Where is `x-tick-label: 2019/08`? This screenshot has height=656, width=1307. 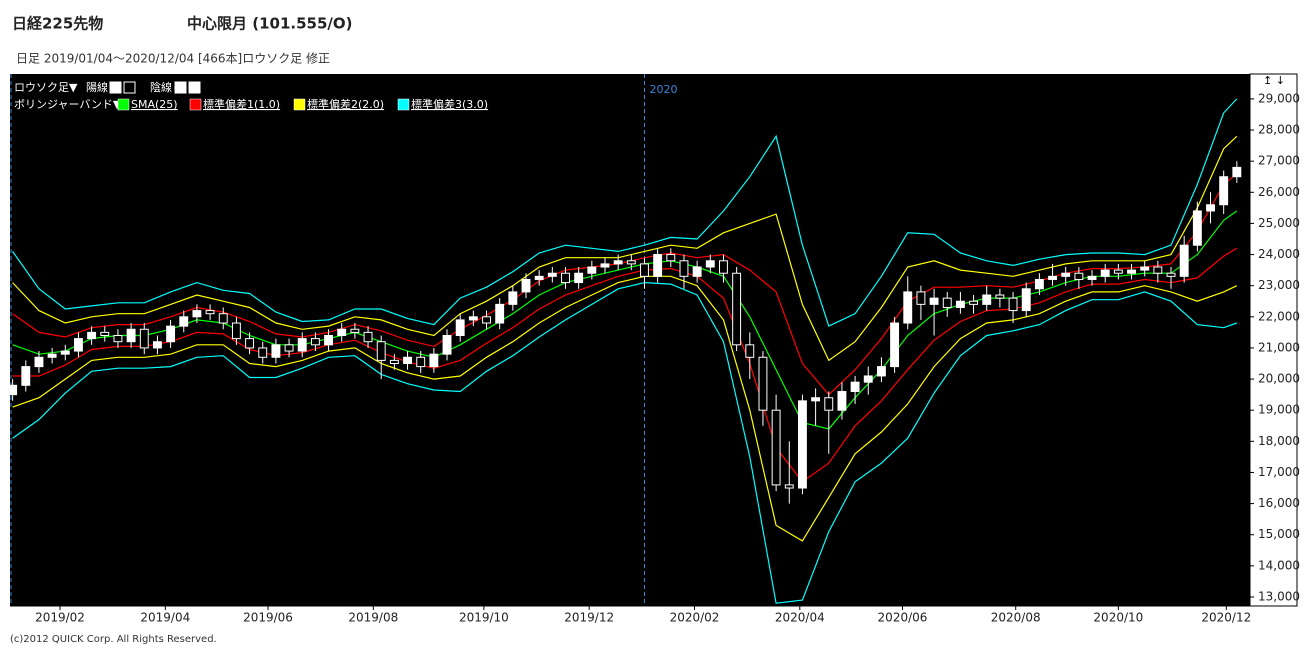
x-tick-label: 2019/08 is located at coordinates (373, 618).